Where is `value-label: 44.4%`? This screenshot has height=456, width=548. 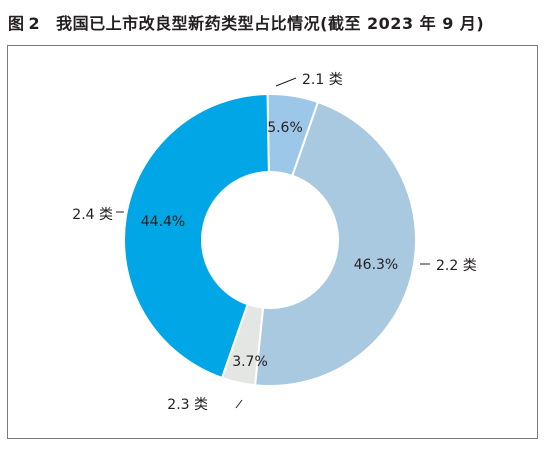 value-label: 44.4% is located at coordinates (163, 222).